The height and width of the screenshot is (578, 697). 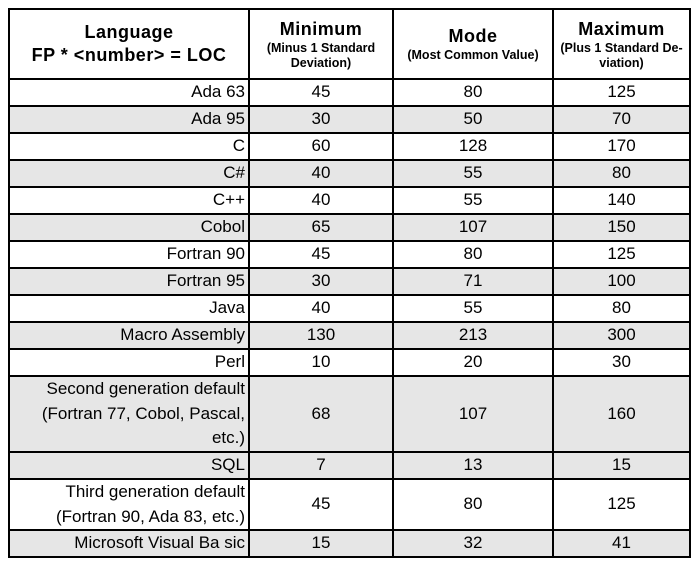 What do you see at coordinates (621, 544) in the screenshot?
I see `maximum-cell: 41` at bounding box center [621, 544].